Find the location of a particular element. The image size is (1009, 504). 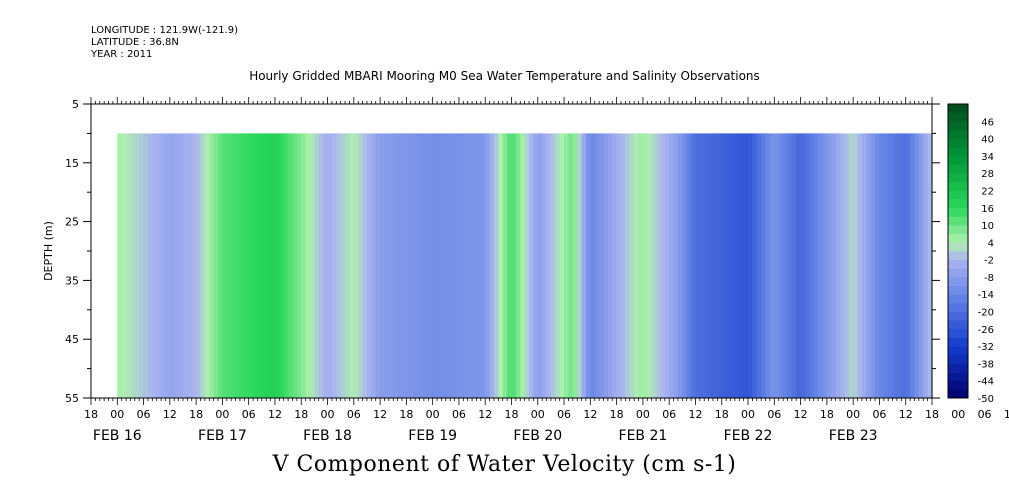

y-tick-label: 15 is located at coordinates (72, 163).